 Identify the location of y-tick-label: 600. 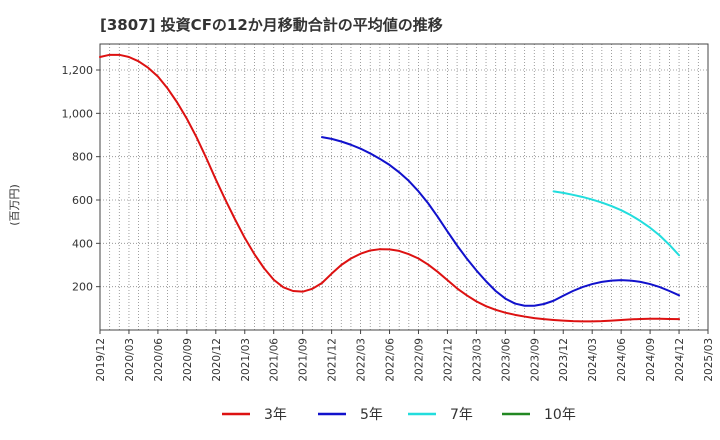
(82, 200).